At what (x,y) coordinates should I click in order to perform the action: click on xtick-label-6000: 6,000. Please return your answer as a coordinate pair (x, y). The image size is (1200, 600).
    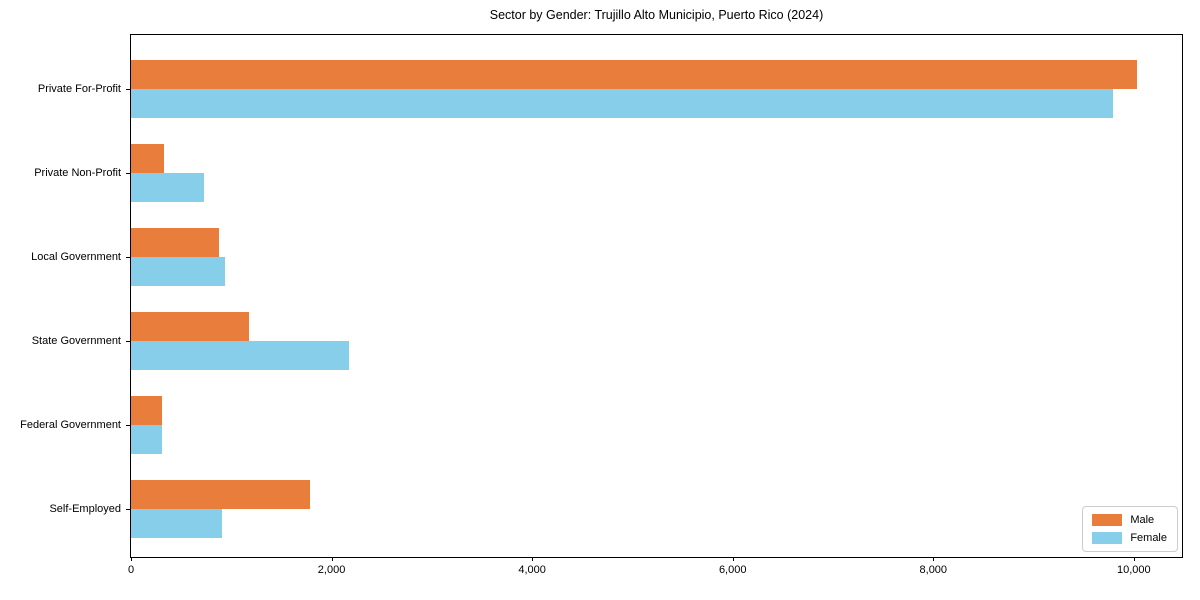
    Looking at the image, I should click on (732, 570).